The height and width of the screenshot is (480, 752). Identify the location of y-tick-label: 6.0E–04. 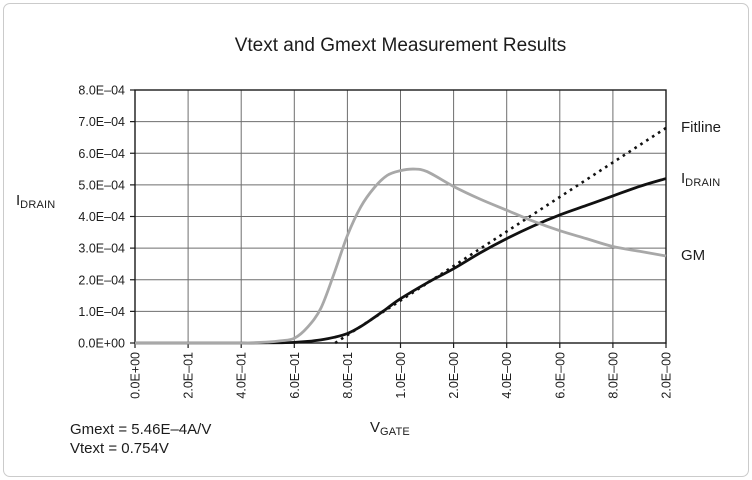
(101, 154).